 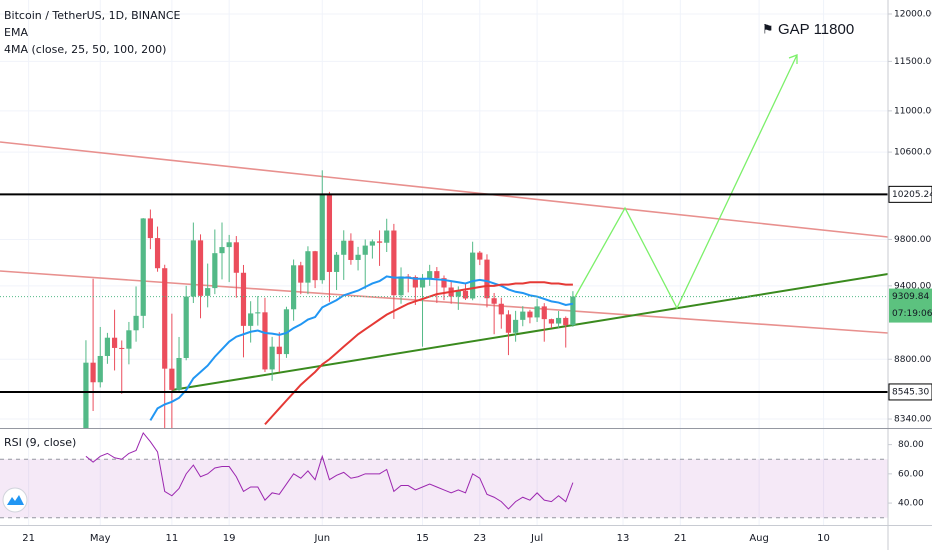 I want to click on x-tick-label: 19, so click(x=229, y=538).